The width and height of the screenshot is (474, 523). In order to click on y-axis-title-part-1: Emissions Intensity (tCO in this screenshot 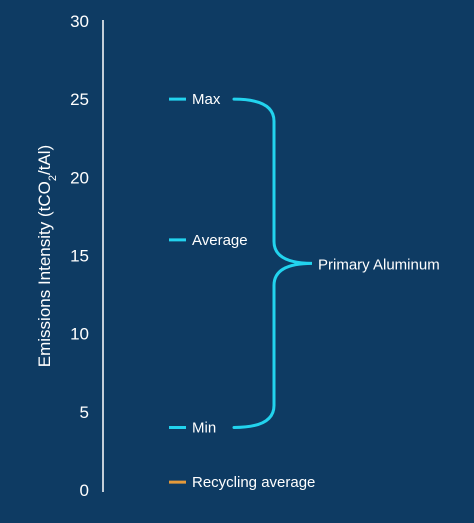, I will do `click(44, 274)`.